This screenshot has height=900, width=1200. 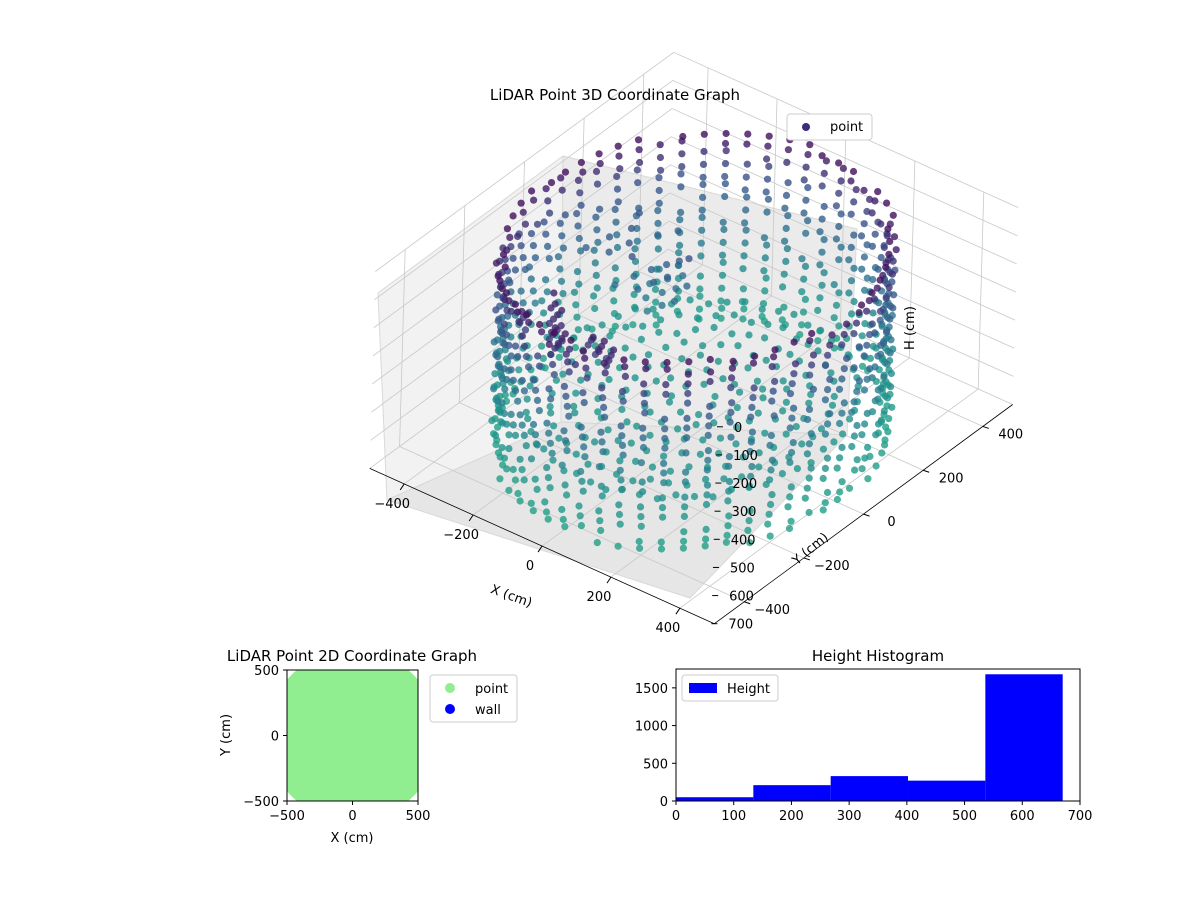 What do you see at coordinates (864, 753) in the screenshot?
I see `histogram-ticks: 0 100 200 300 400 500 600 700 0 500 1000 1500` at bounding box center [864, 753].